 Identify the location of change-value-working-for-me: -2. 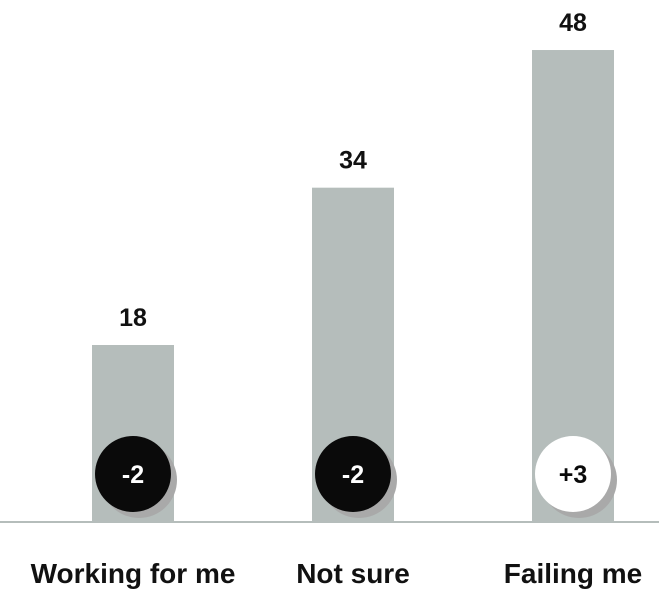
(133, 475).